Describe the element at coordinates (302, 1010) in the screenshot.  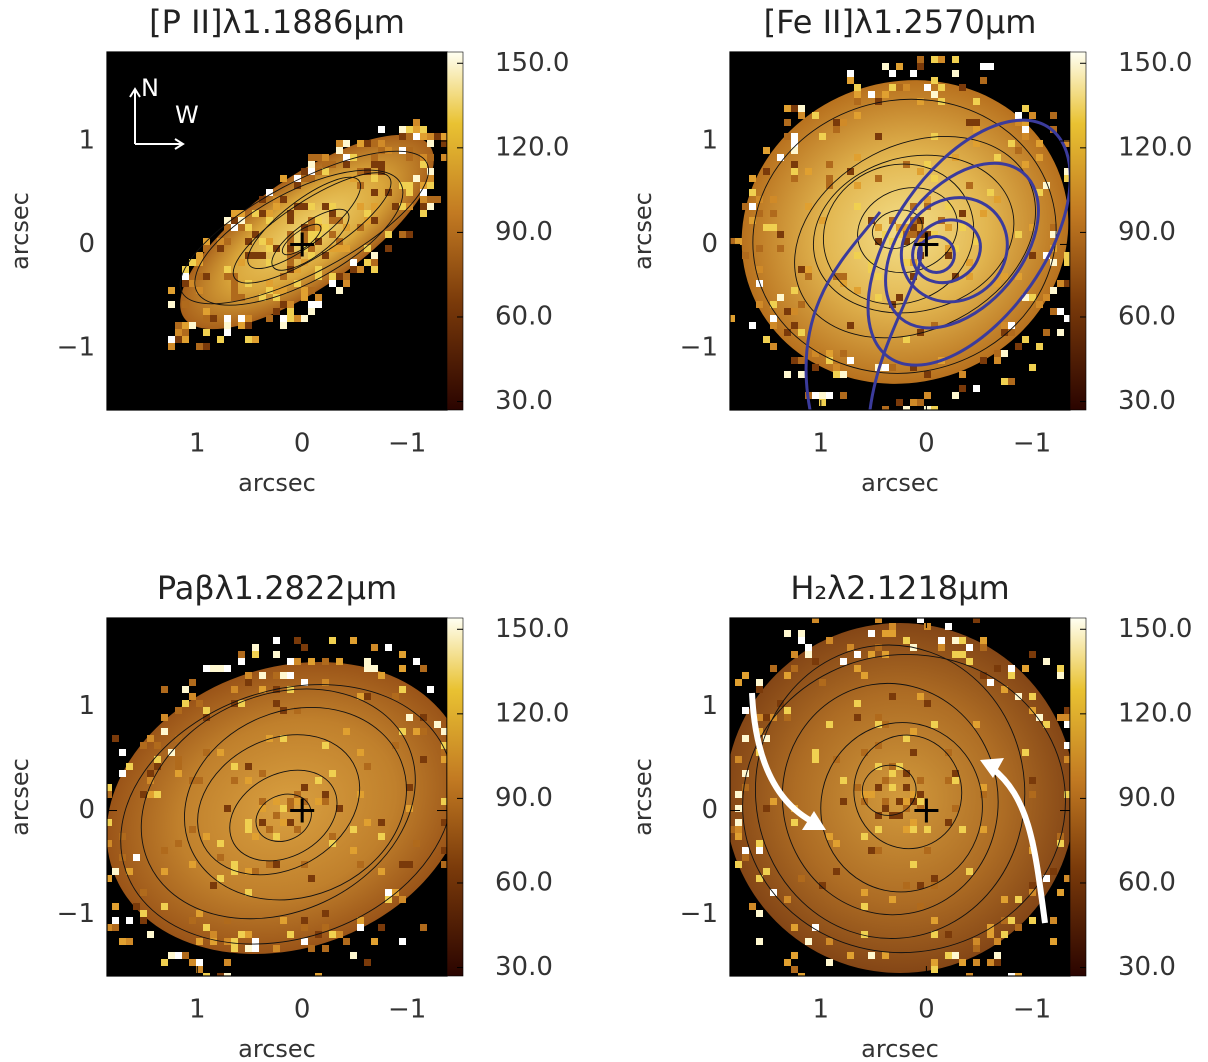
I see `x-tick-label: 0` at that location.